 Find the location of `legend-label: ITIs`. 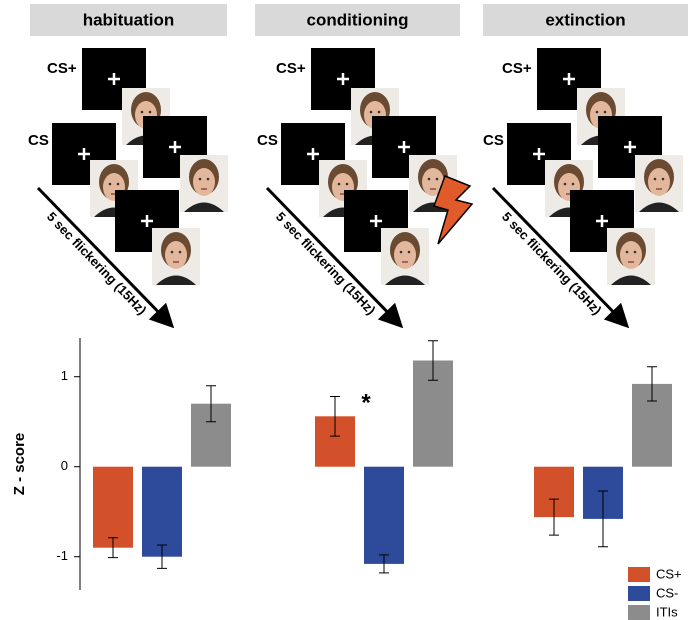

legend-label: ITIs is located at coordinates (667, 611).